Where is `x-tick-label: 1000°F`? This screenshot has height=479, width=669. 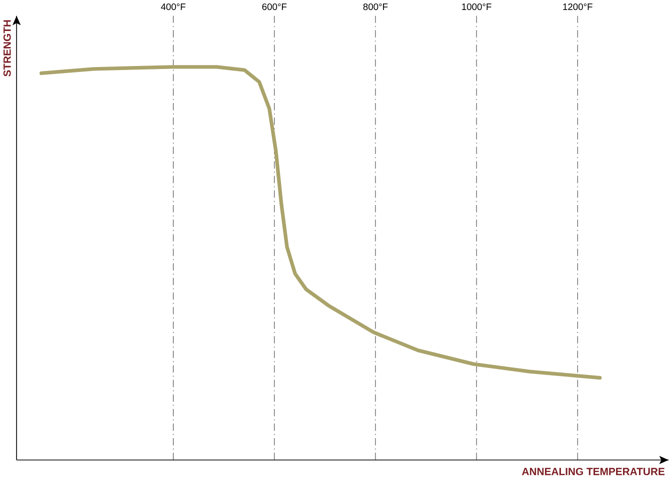
x-tick-label: 1000°F is located at coordinates (477, 7).